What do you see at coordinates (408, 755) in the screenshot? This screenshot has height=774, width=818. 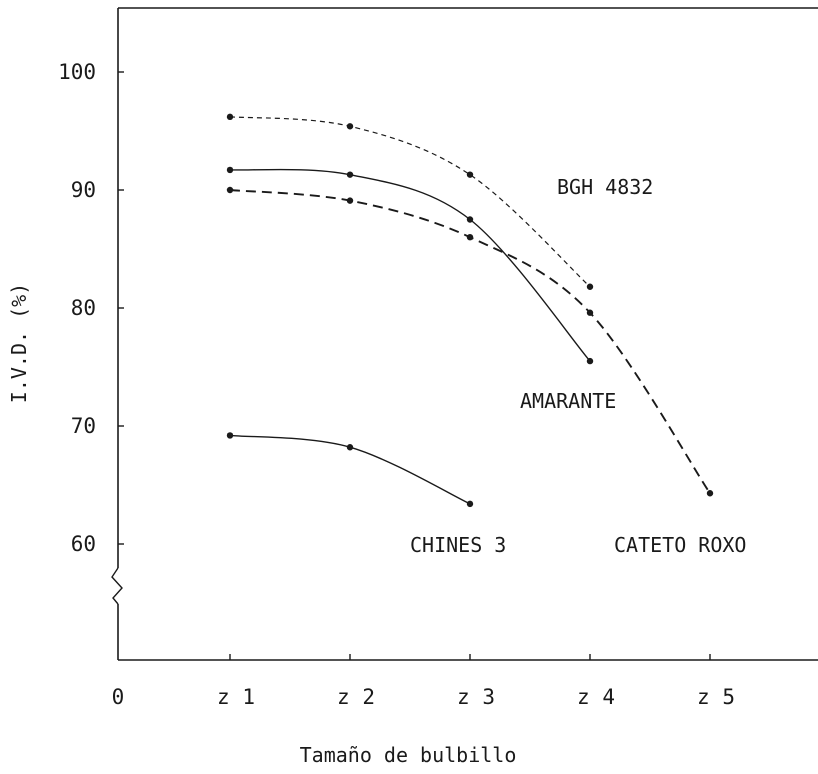 I see `x-axis-label: Tamaño de bulbillo` at bounding box center [408, 755].